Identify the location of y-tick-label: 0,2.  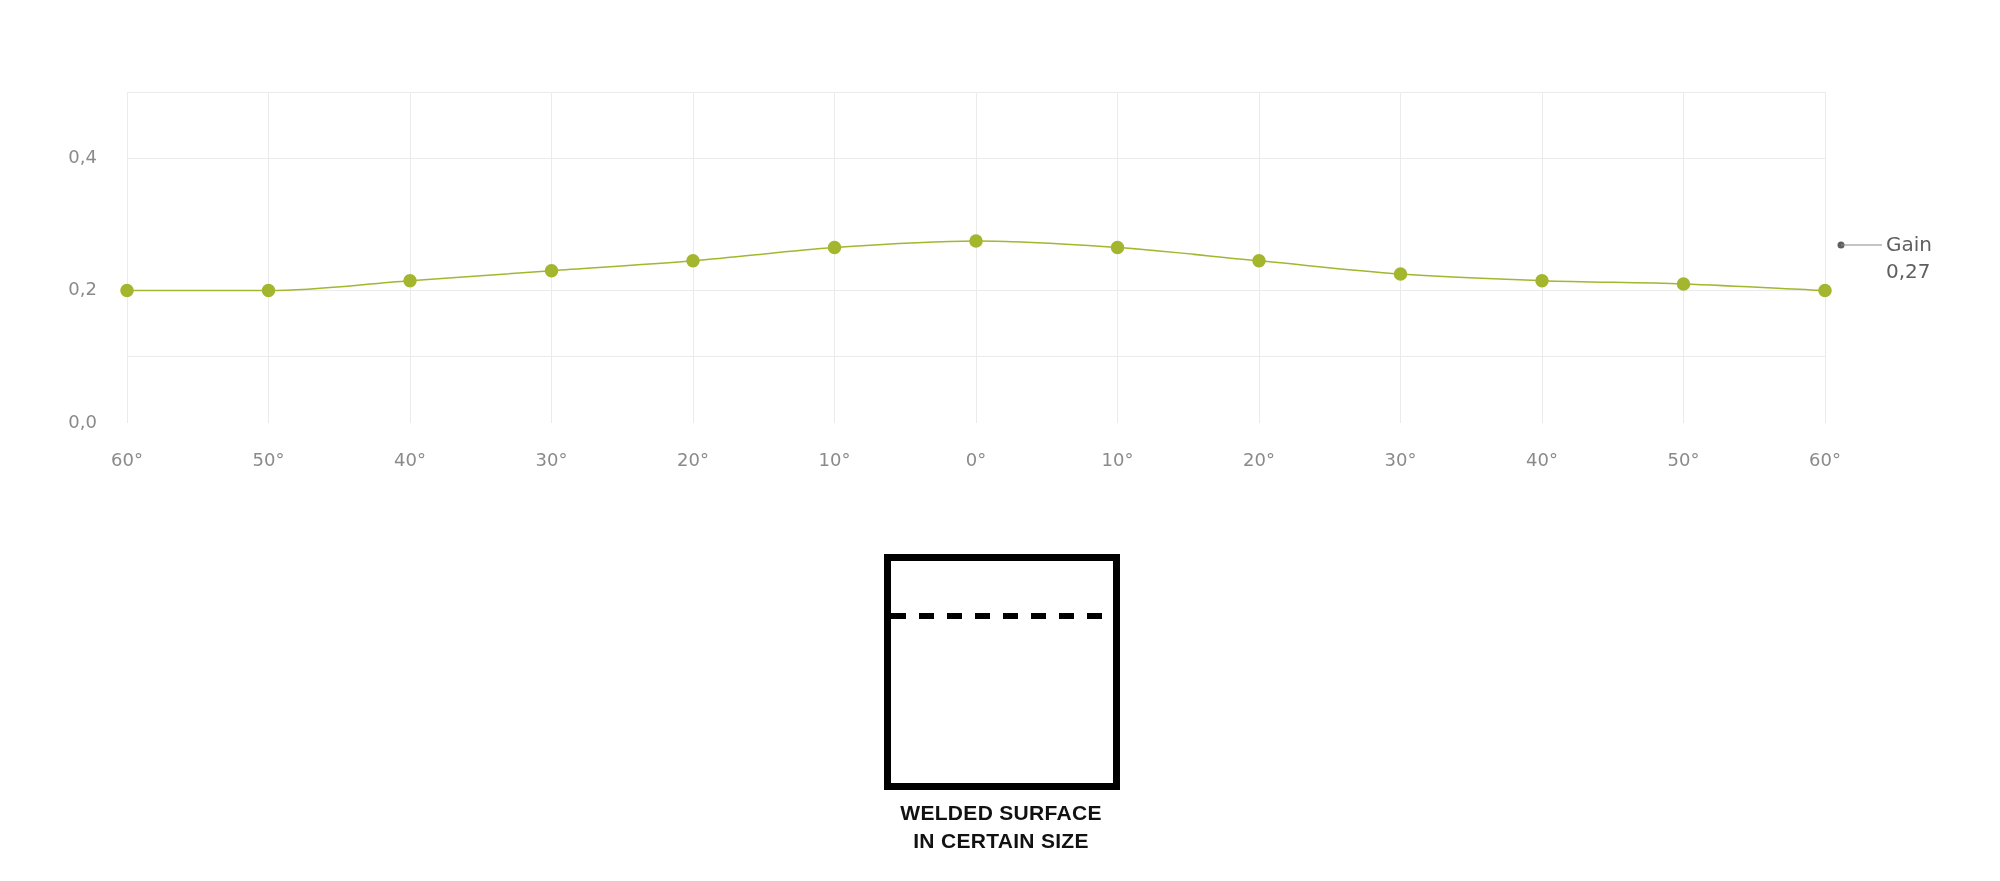
(82, 289).